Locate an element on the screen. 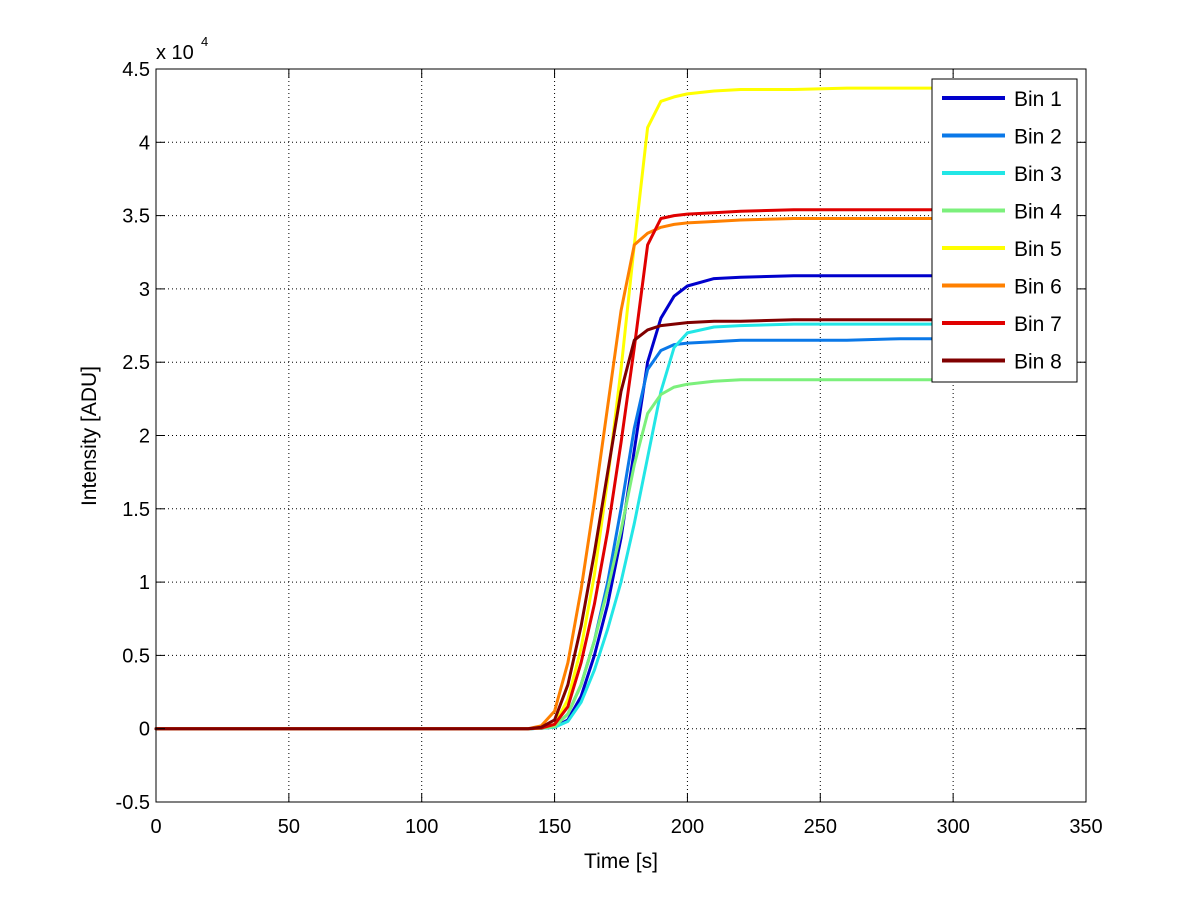 This screenshot has width=1200, height=901. y-tick-label: 1 is located at coordinates (144, 583).